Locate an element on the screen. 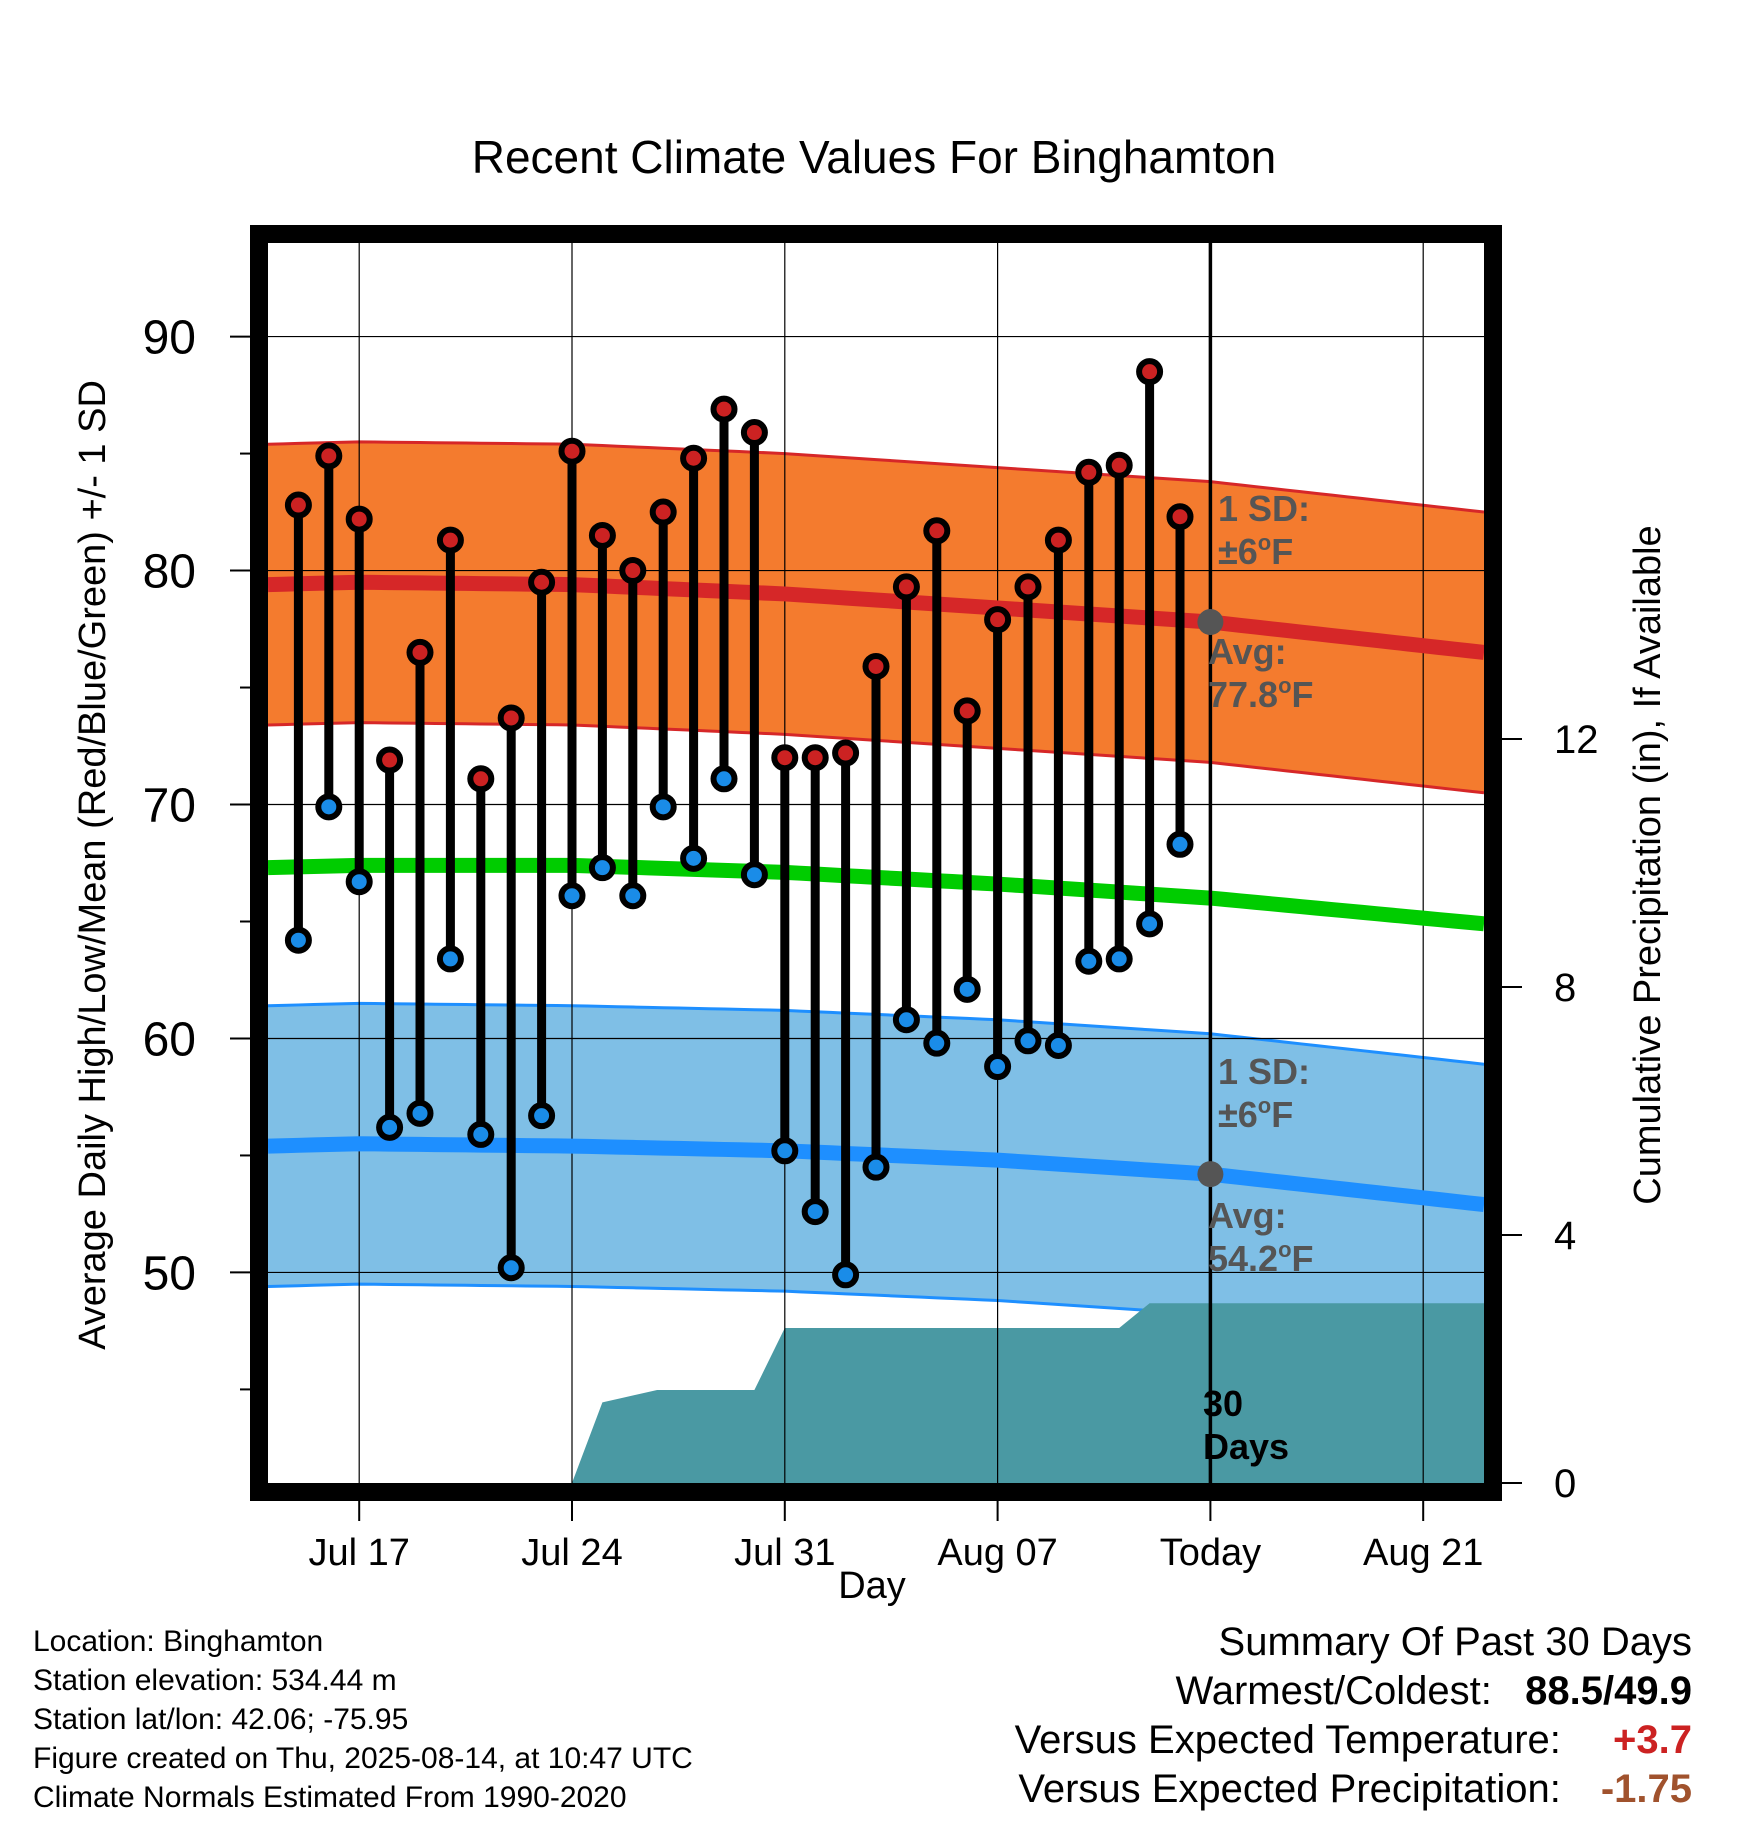  y-tick-label: 70 is located at coordinates (169, 806).